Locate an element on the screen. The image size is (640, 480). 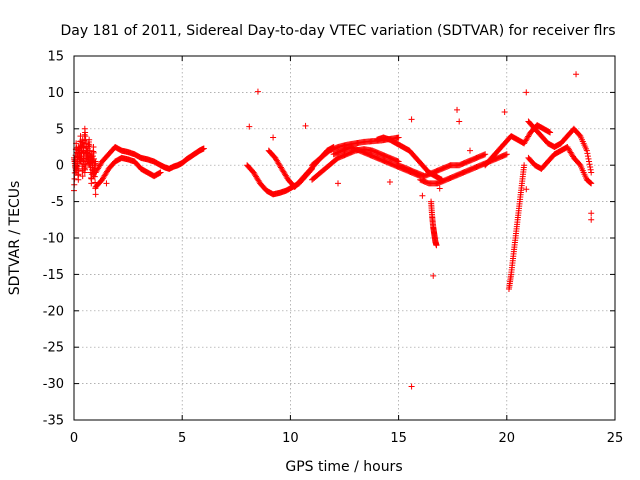
y-tick-label: 5 is located at coordinates (60, 129).